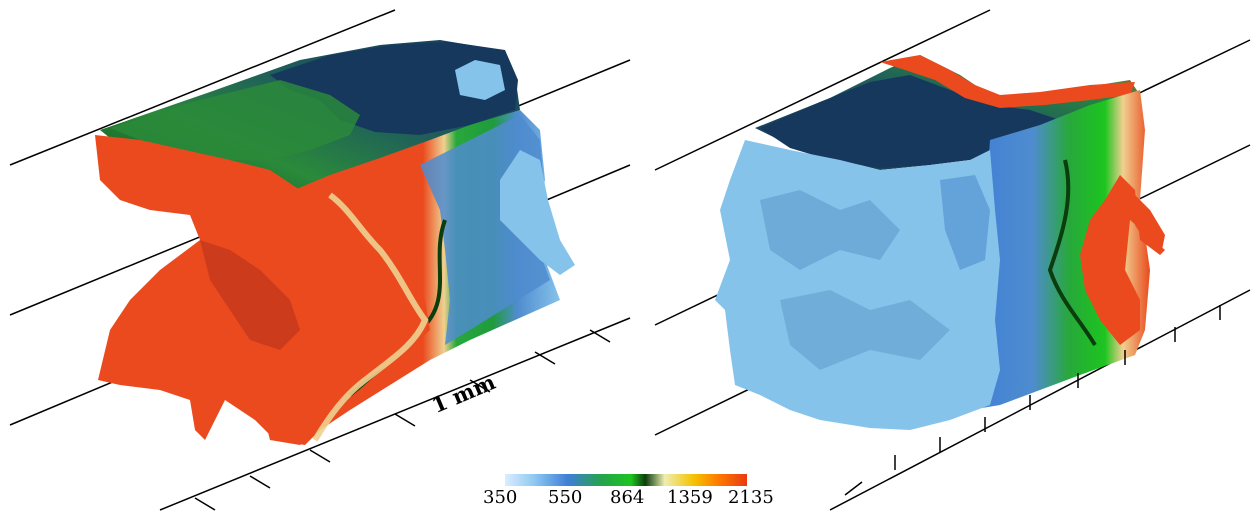 Image resolution: width=1257 pixels, height=515 pixels. I want to click on colorbar-tick-864: 864, so click(627, 497).